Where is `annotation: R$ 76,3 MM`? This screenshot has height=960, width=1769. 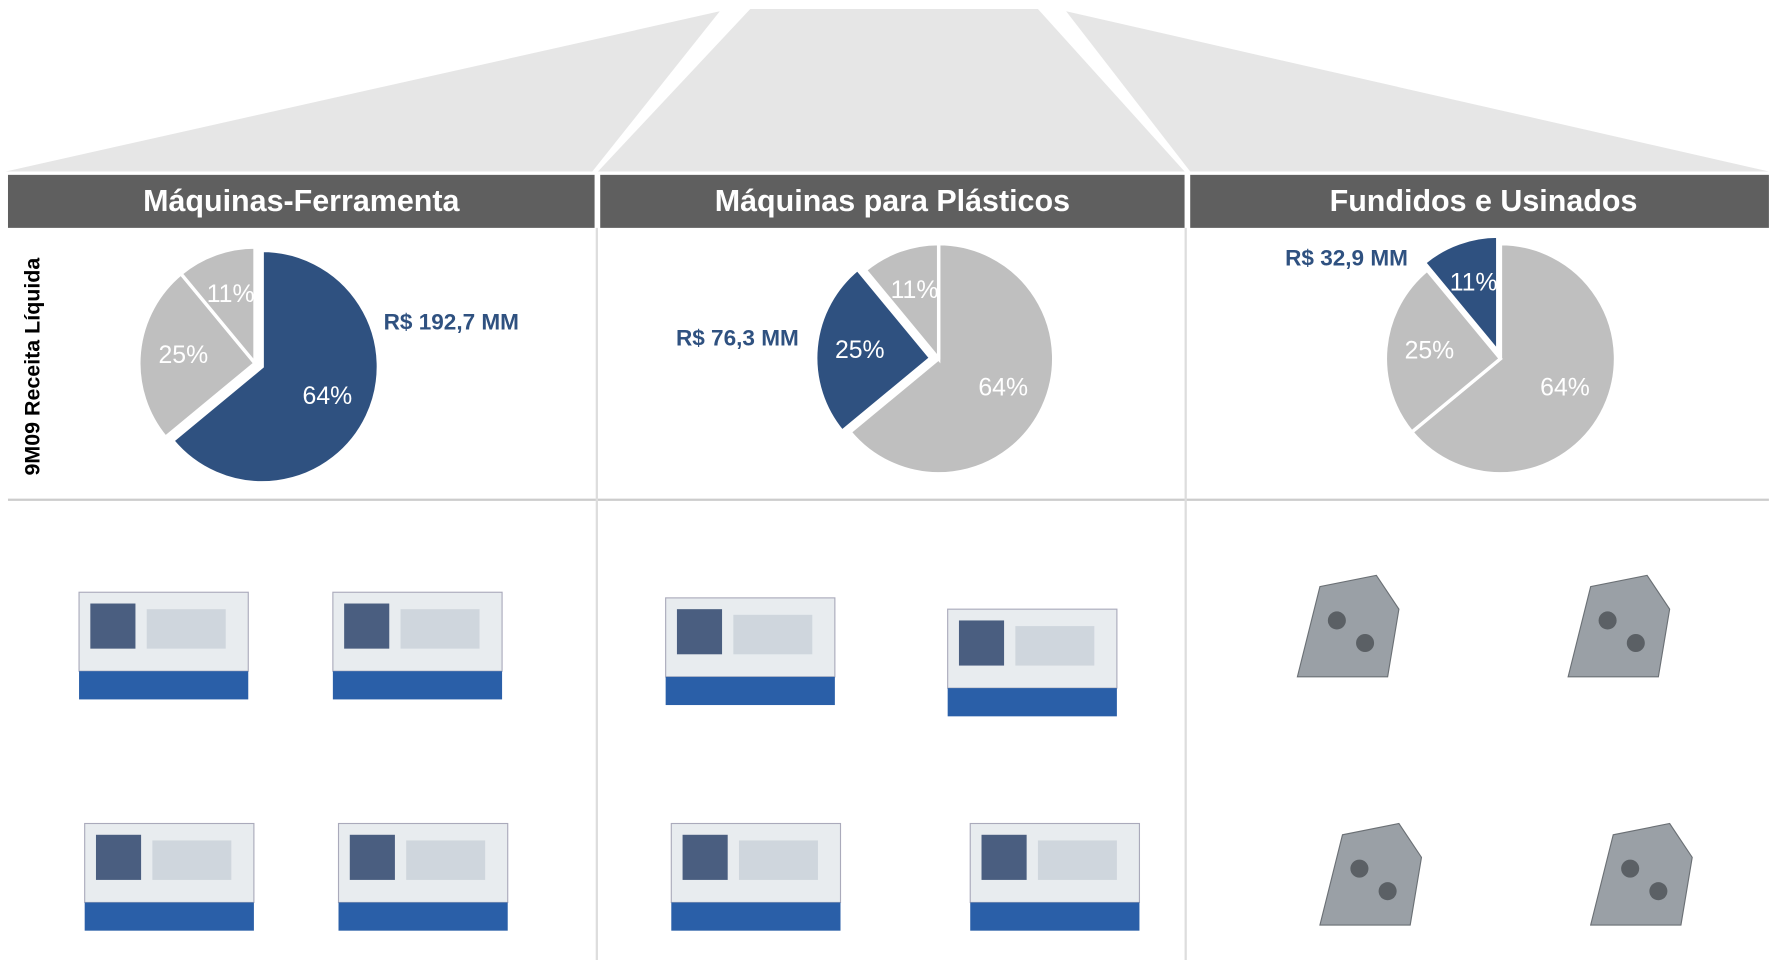 annotation: R$ 76,3 MM is located at coordinates (737, 338).